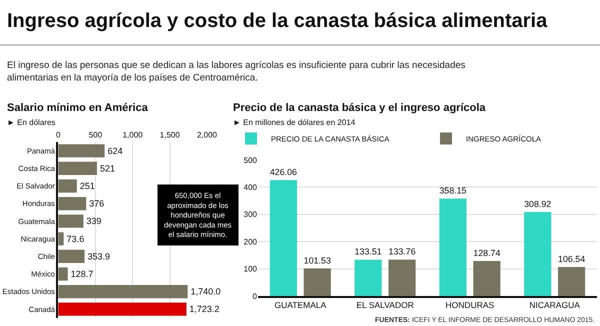 Image resolution: width=600 pixels, height=326 pixels. What do you see at coordinates (284, 172) in the screenshot?
I see `data-label: 426.06` at bounding box center [284, 172].